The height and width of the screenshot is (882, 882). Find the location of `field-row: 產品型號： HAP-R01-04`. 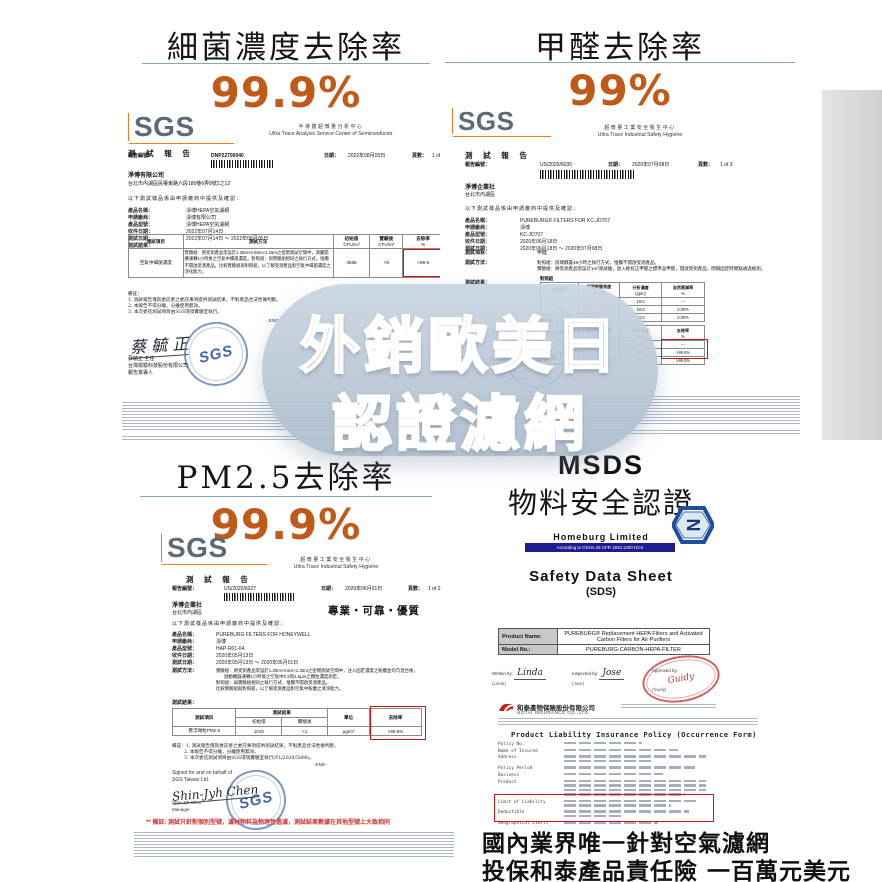

field-row: 產品型號： HAP-R01-04 is located at coordinates (208, 649).